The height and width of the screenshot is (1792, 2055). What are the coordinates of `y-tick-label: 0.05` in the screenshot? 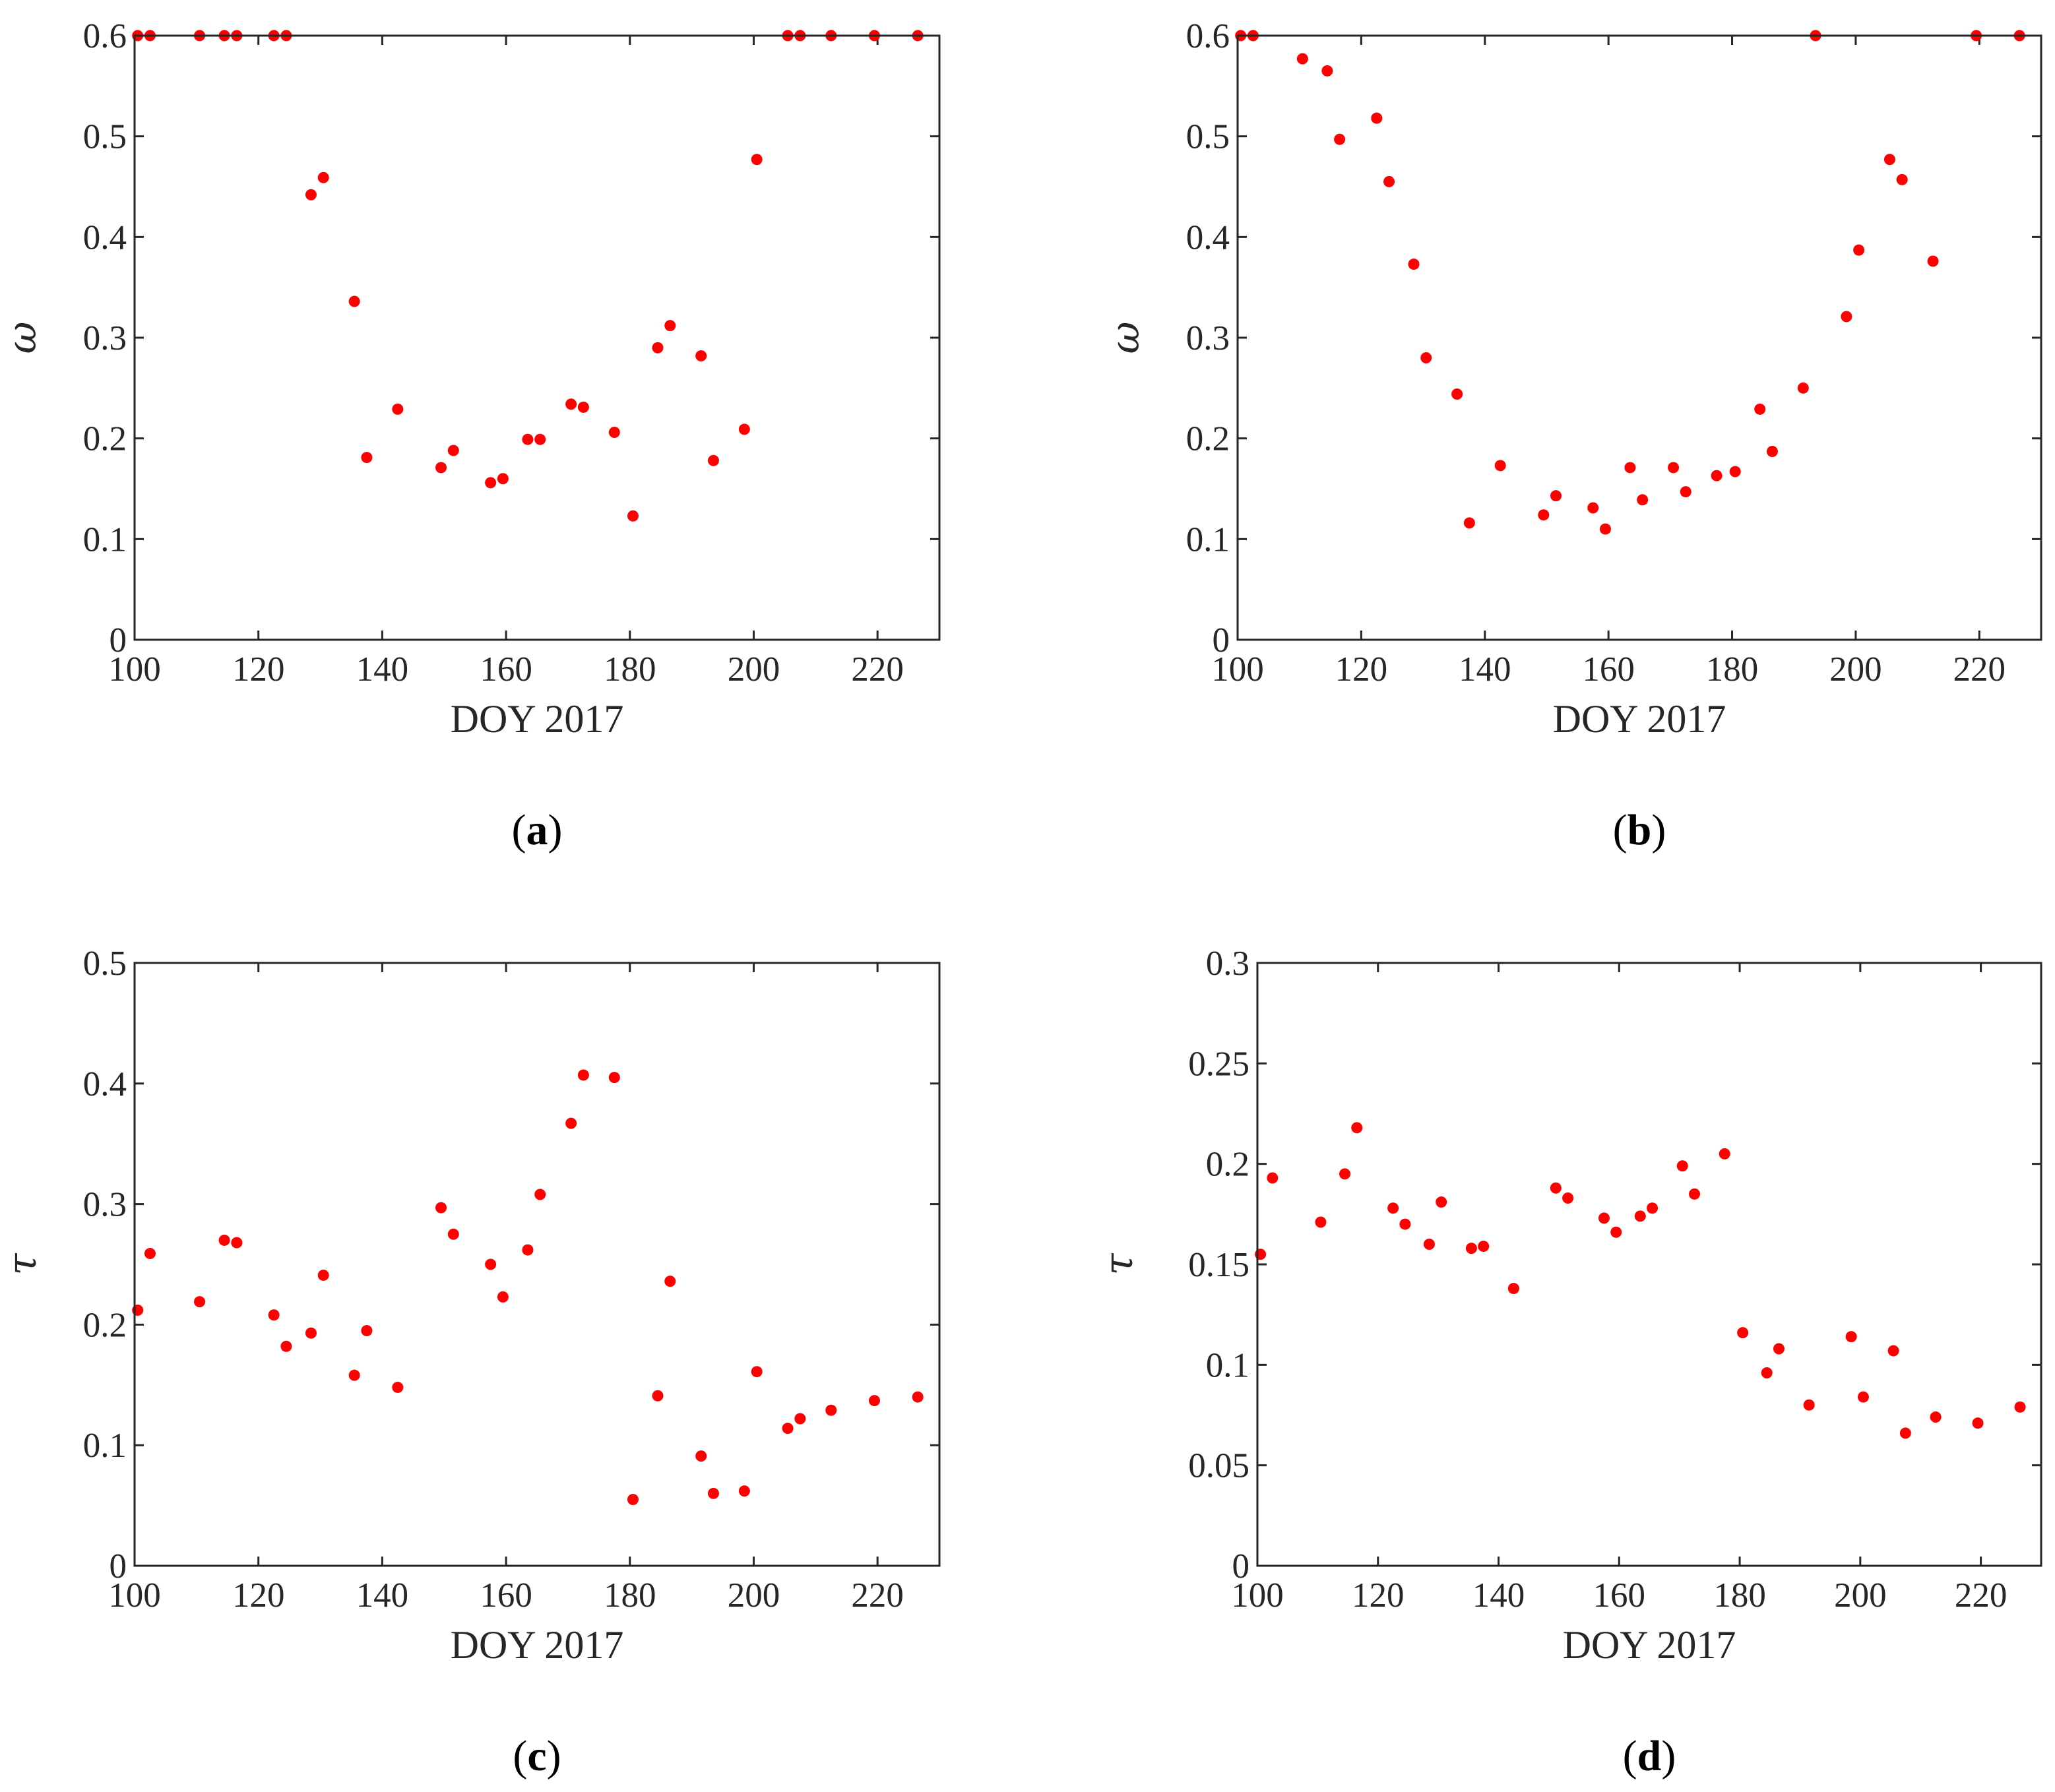 It's located at (1218, 1466).